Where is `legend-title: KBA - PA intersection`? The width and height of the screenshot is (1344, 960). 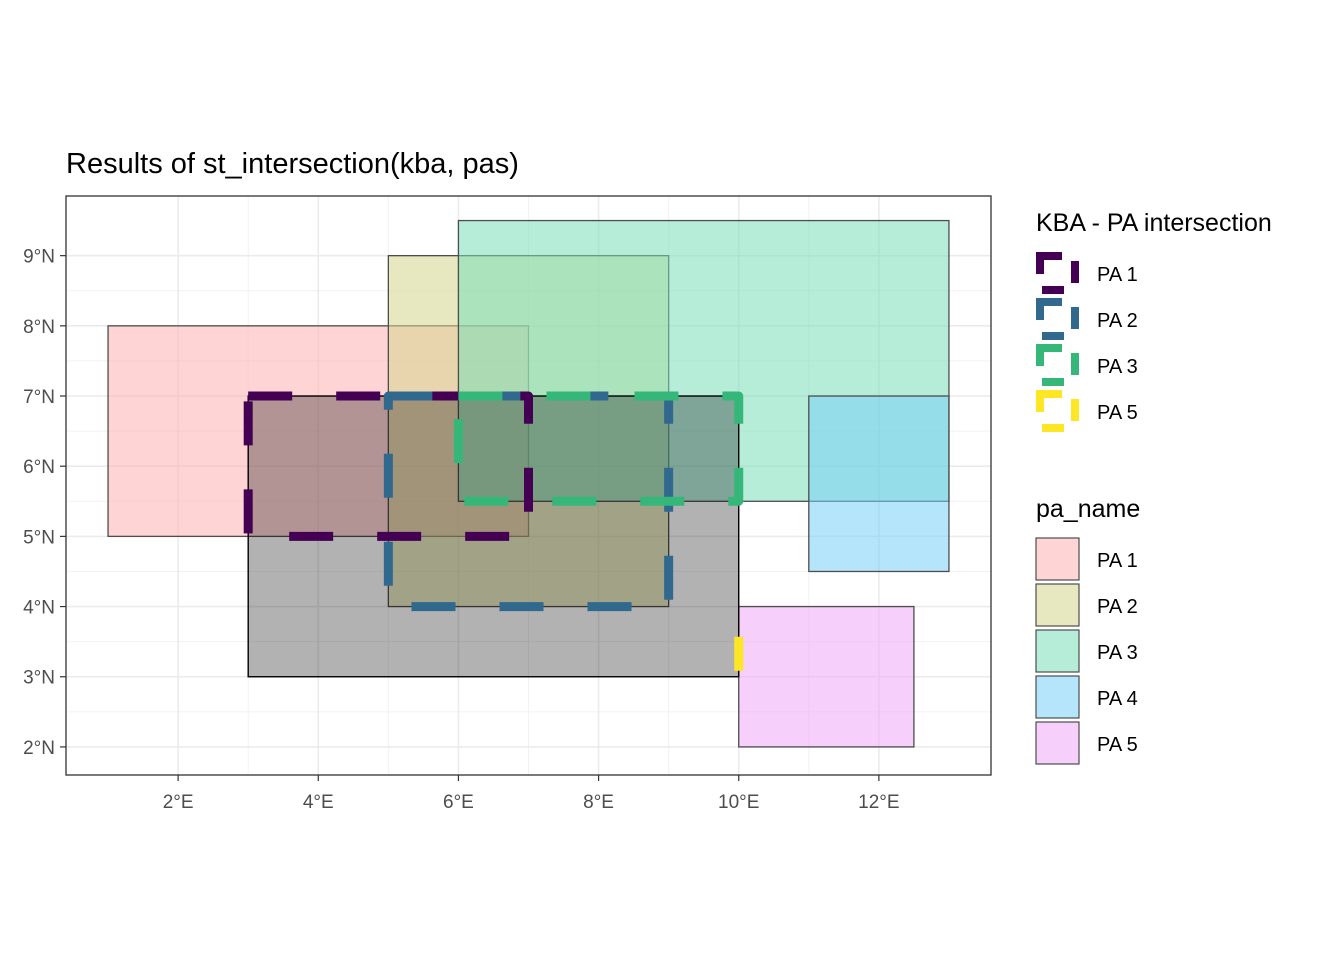
legend-title: KBA - PA intersection is located at coordinates (1154, 223).